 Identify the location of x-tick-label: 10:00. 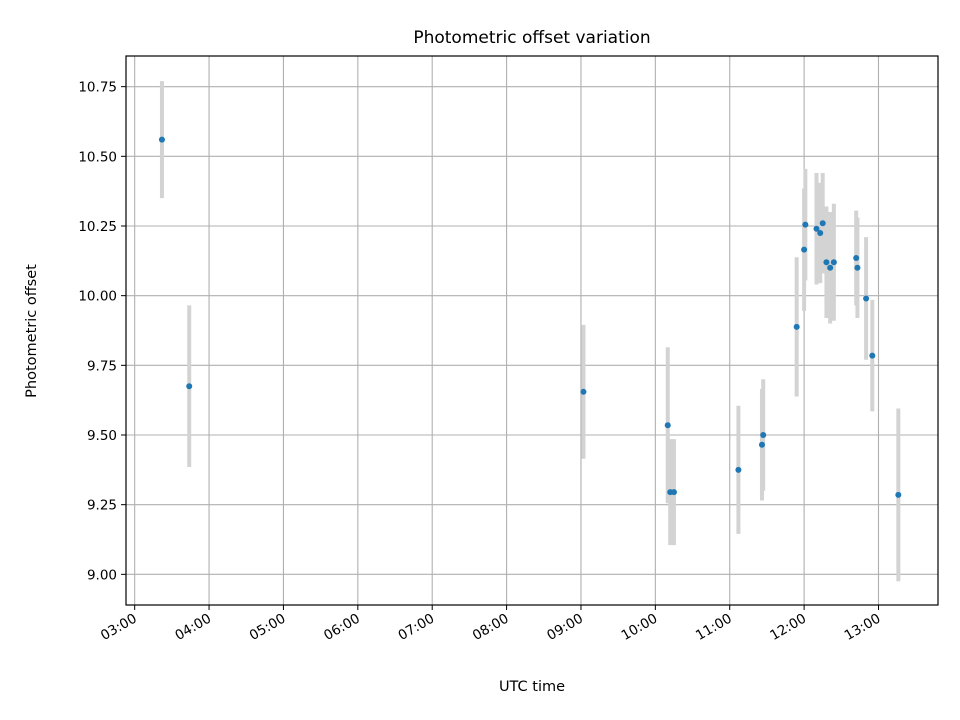
(640, 627).